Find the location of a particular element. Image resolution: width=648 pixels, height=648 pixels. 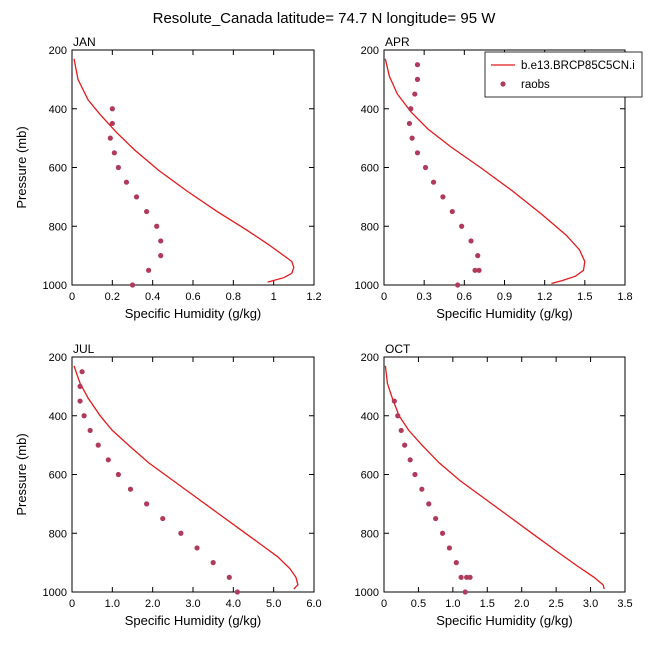

x-tick-label: 1.8 is located at coordinates (624, 297).